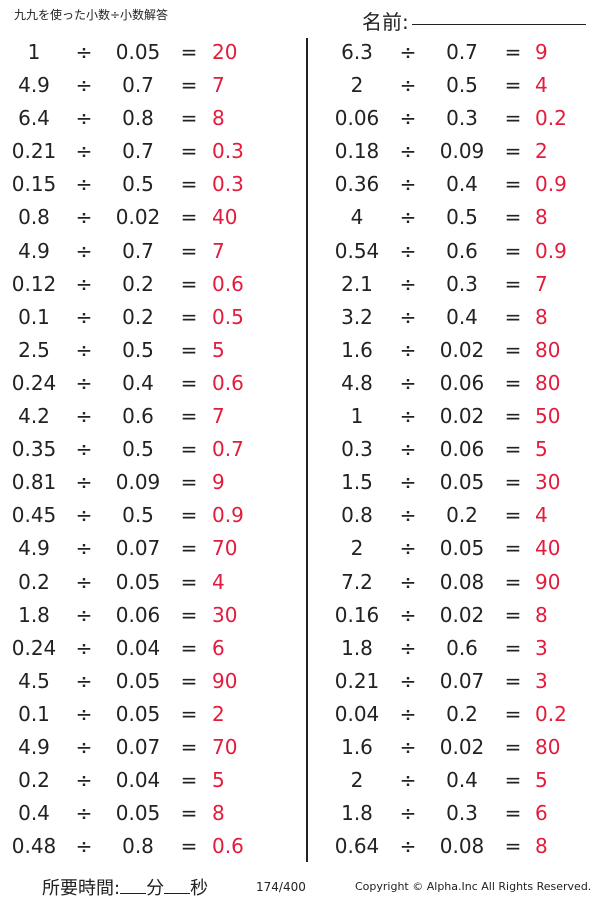  I want to click on divisor: 0.02, so click(138, 217).